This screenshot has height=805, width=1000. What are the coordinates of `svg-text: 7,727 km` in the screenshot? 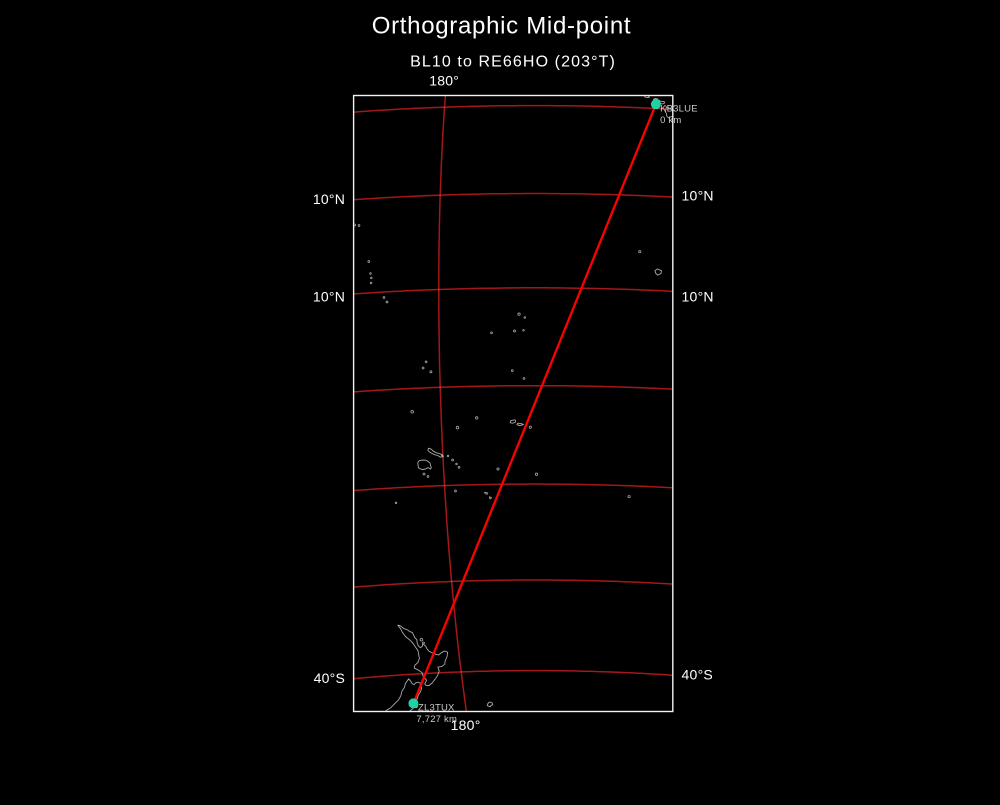 It's located at (436, 719).